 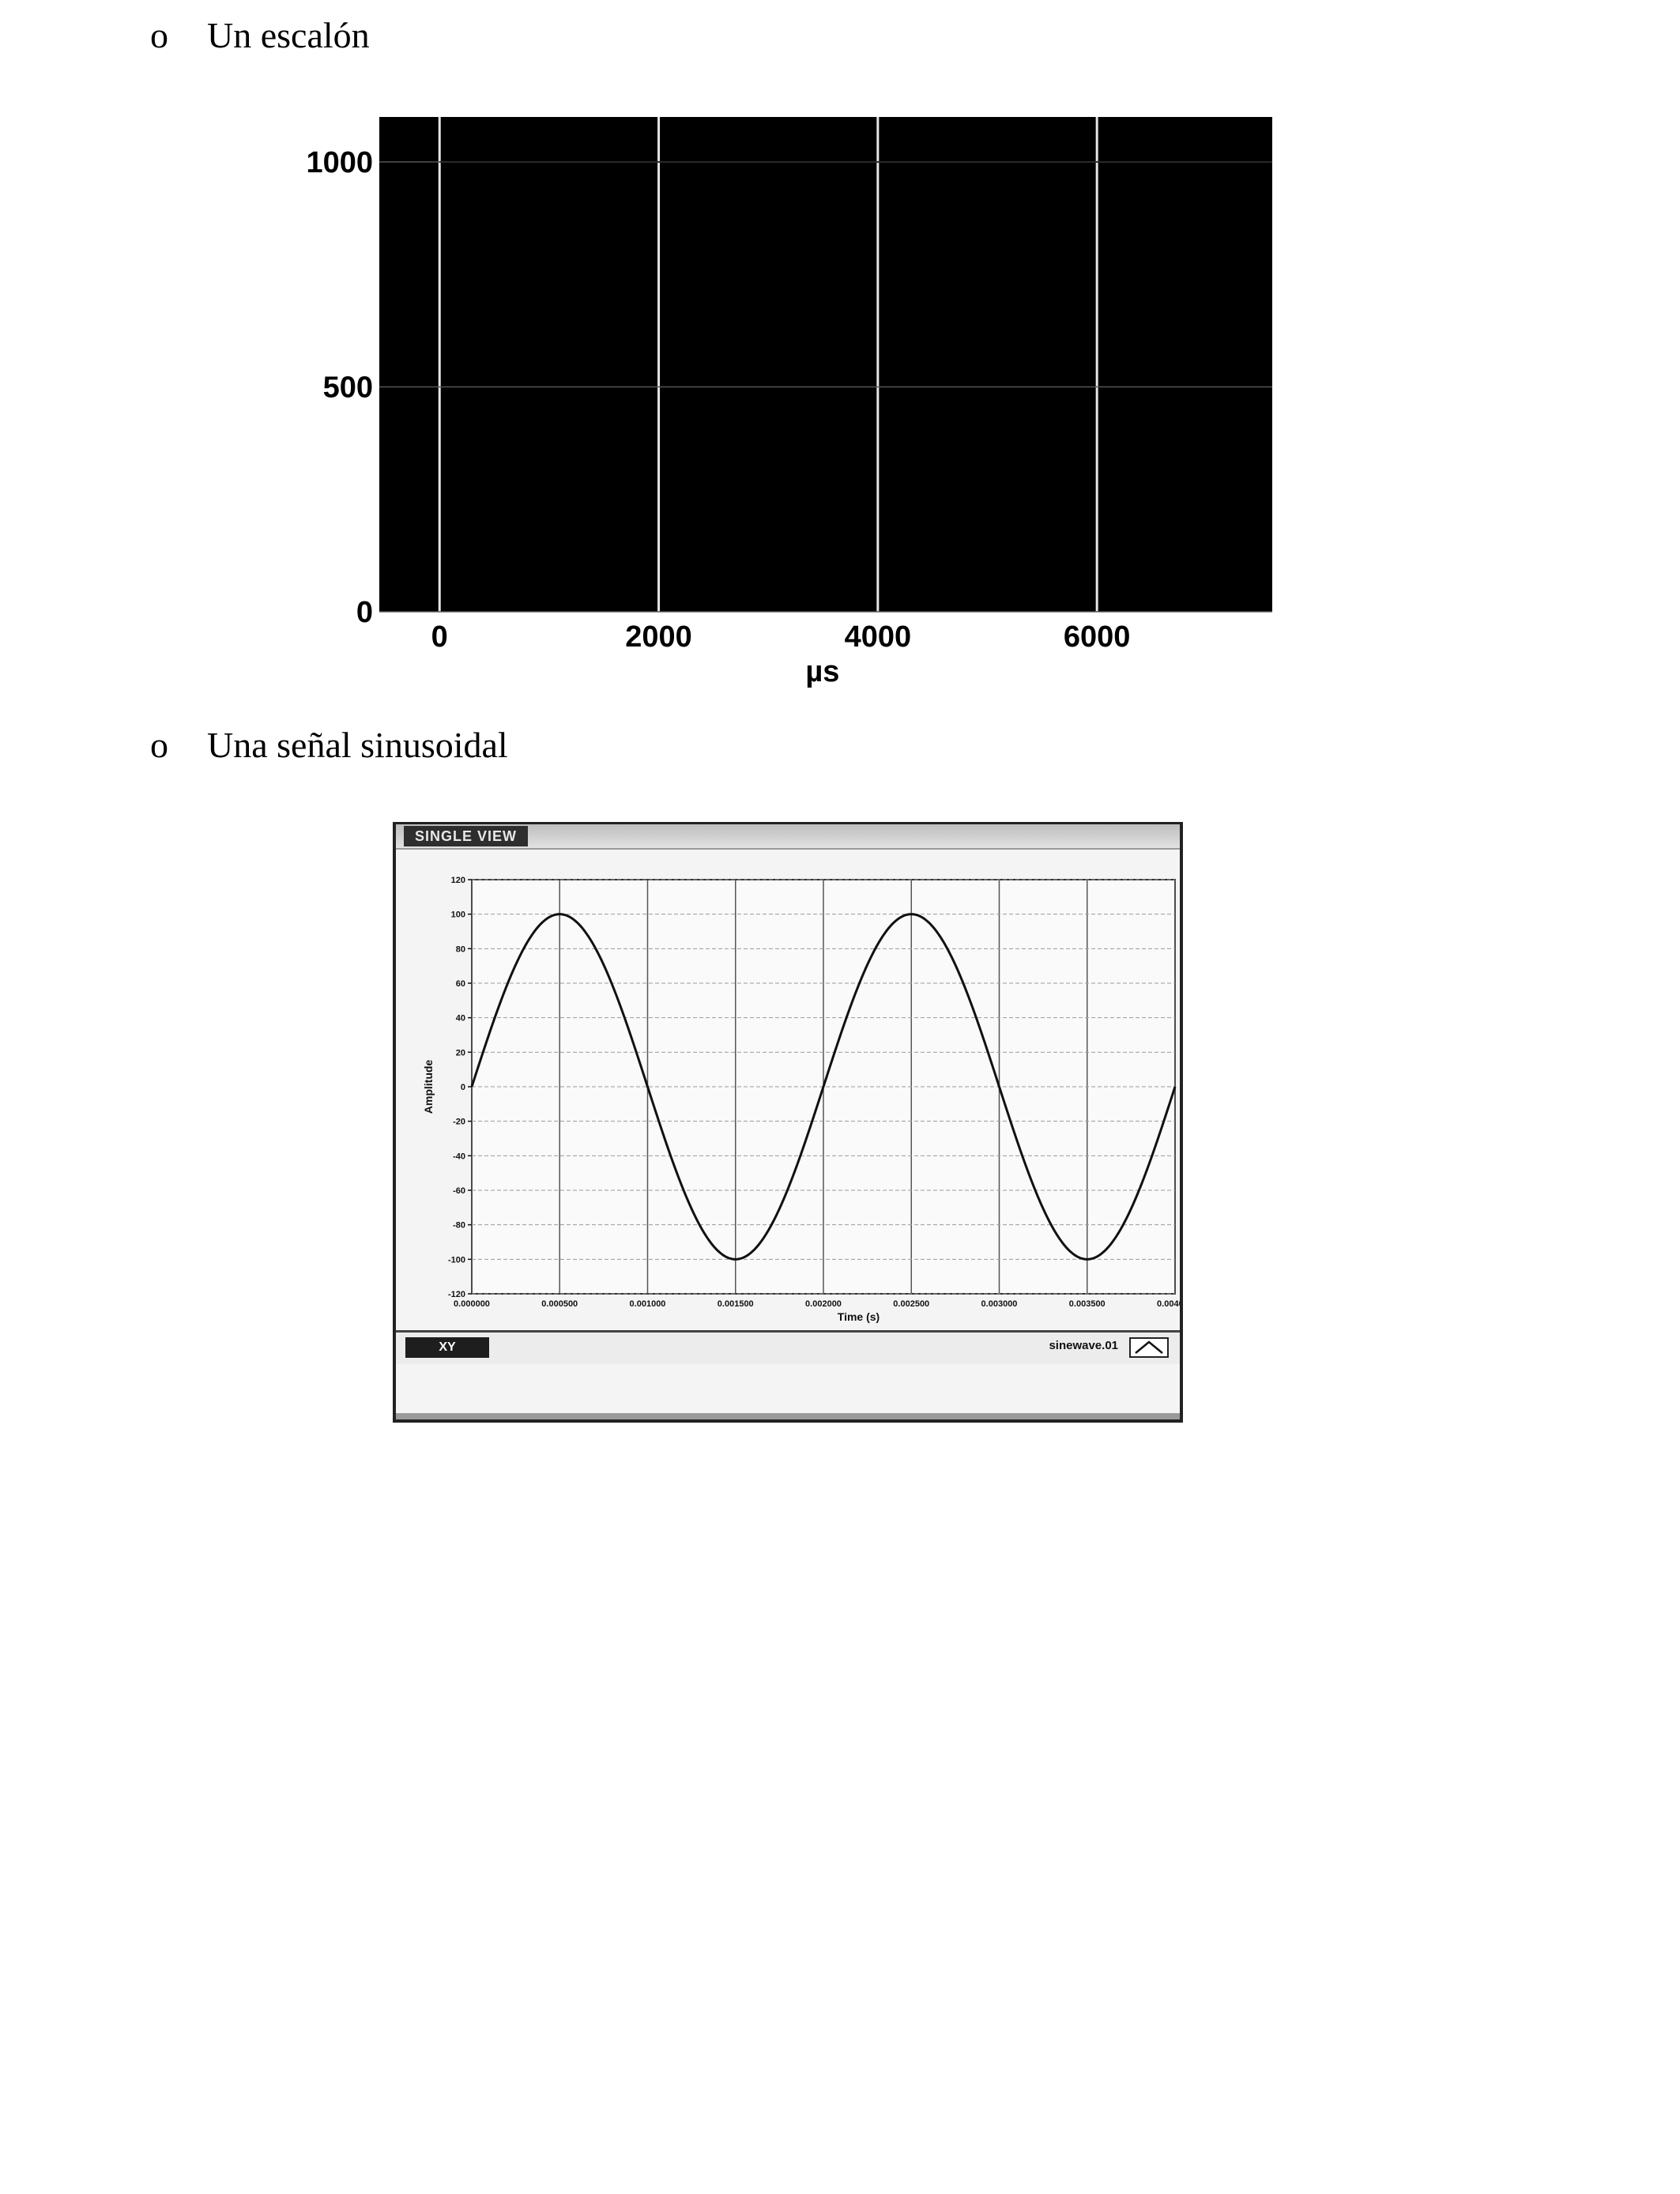 I want to click on y-tick-label: 1000, so click(x=339, y=162).